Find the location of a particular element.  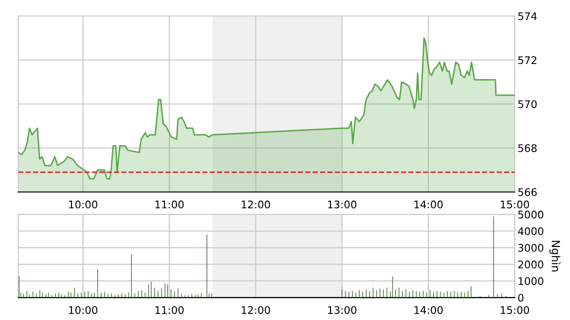

y-tick-label: 572 is located at coordinates (527, 60).